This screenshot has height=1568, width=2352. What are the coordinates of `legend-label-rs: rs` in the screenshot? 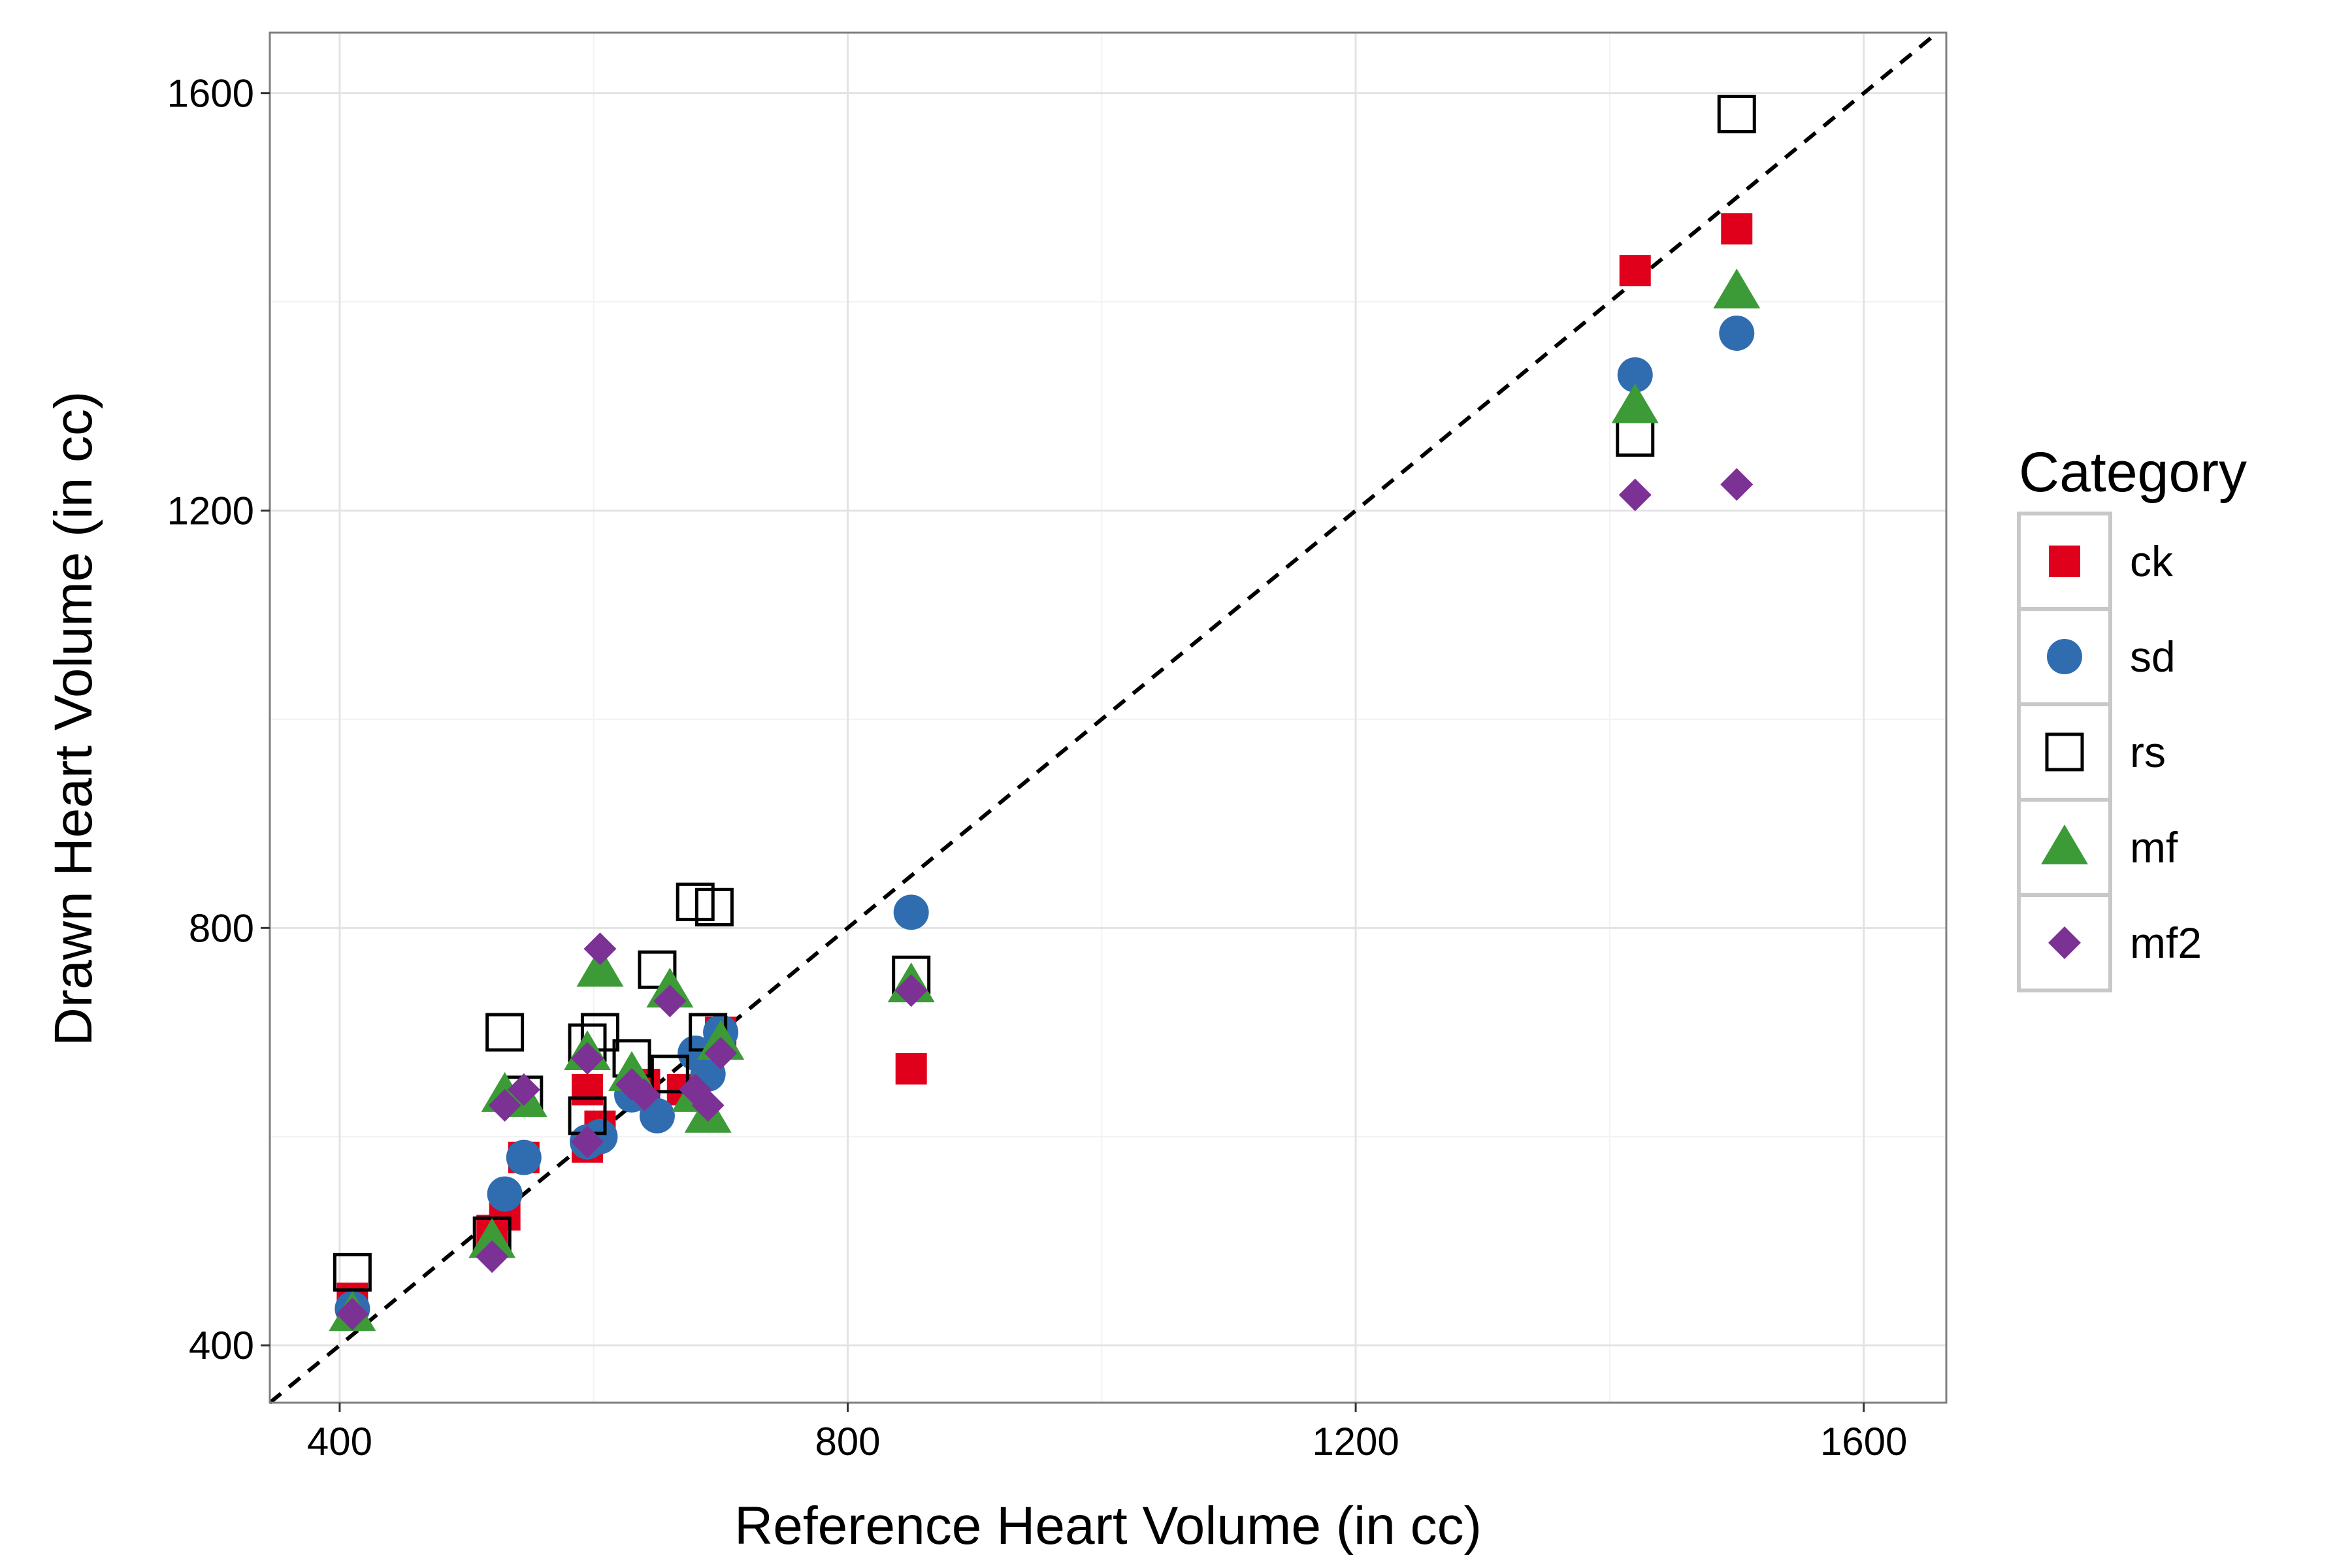 It's located at (2148, 752).